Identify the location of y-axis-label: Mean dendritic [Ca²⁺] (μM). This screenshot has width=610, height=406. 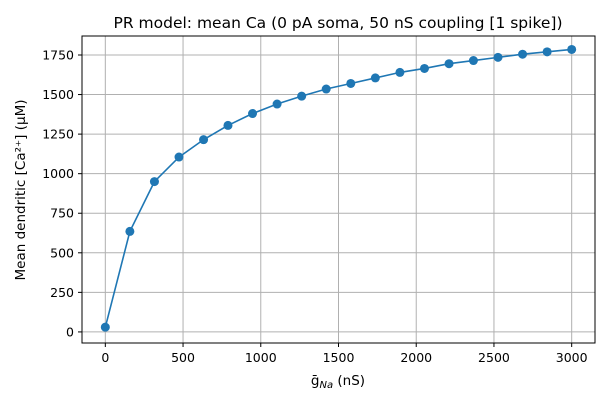
(21, 190).